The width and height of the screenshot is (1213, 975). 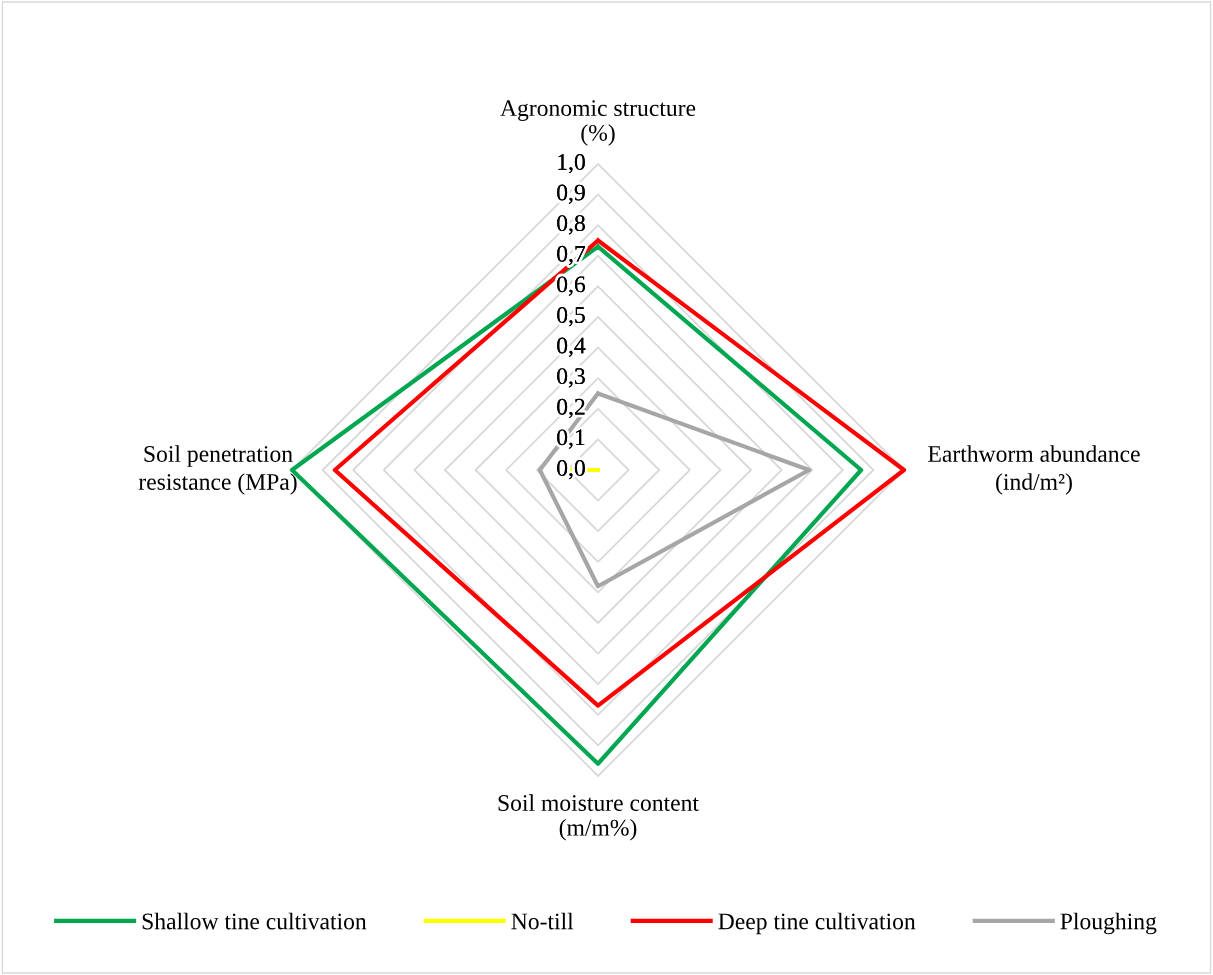 I want to click on y-tick-label: 0,3, so click(x=571, y=378).